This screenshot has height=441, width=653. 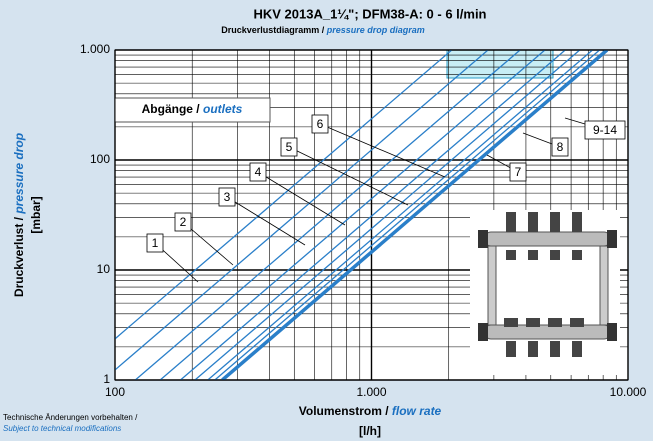 I want to click on y-tick-label: 10, so click(x=104, y=269).